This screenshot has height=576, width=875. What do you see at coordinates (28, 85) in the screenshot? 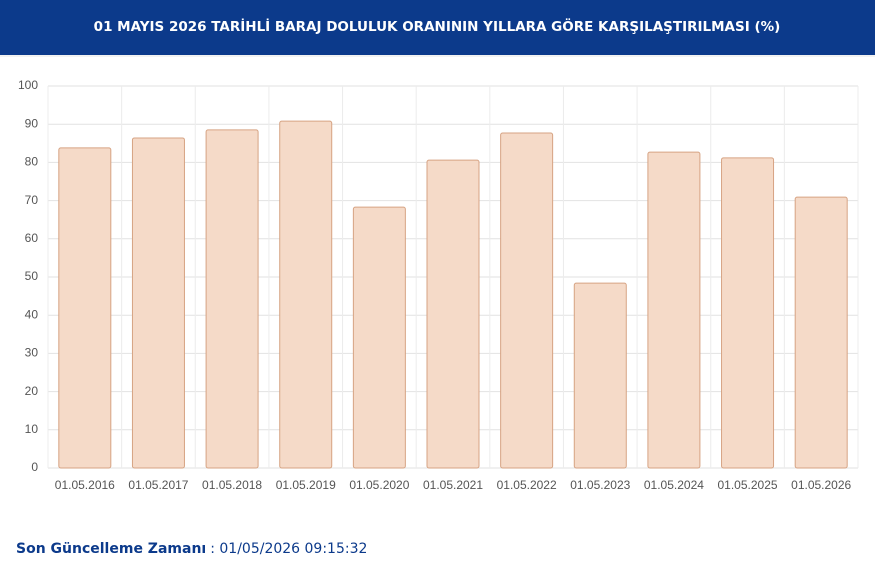
I see `y-tick-label: 100` at bounding box center [28, 85].